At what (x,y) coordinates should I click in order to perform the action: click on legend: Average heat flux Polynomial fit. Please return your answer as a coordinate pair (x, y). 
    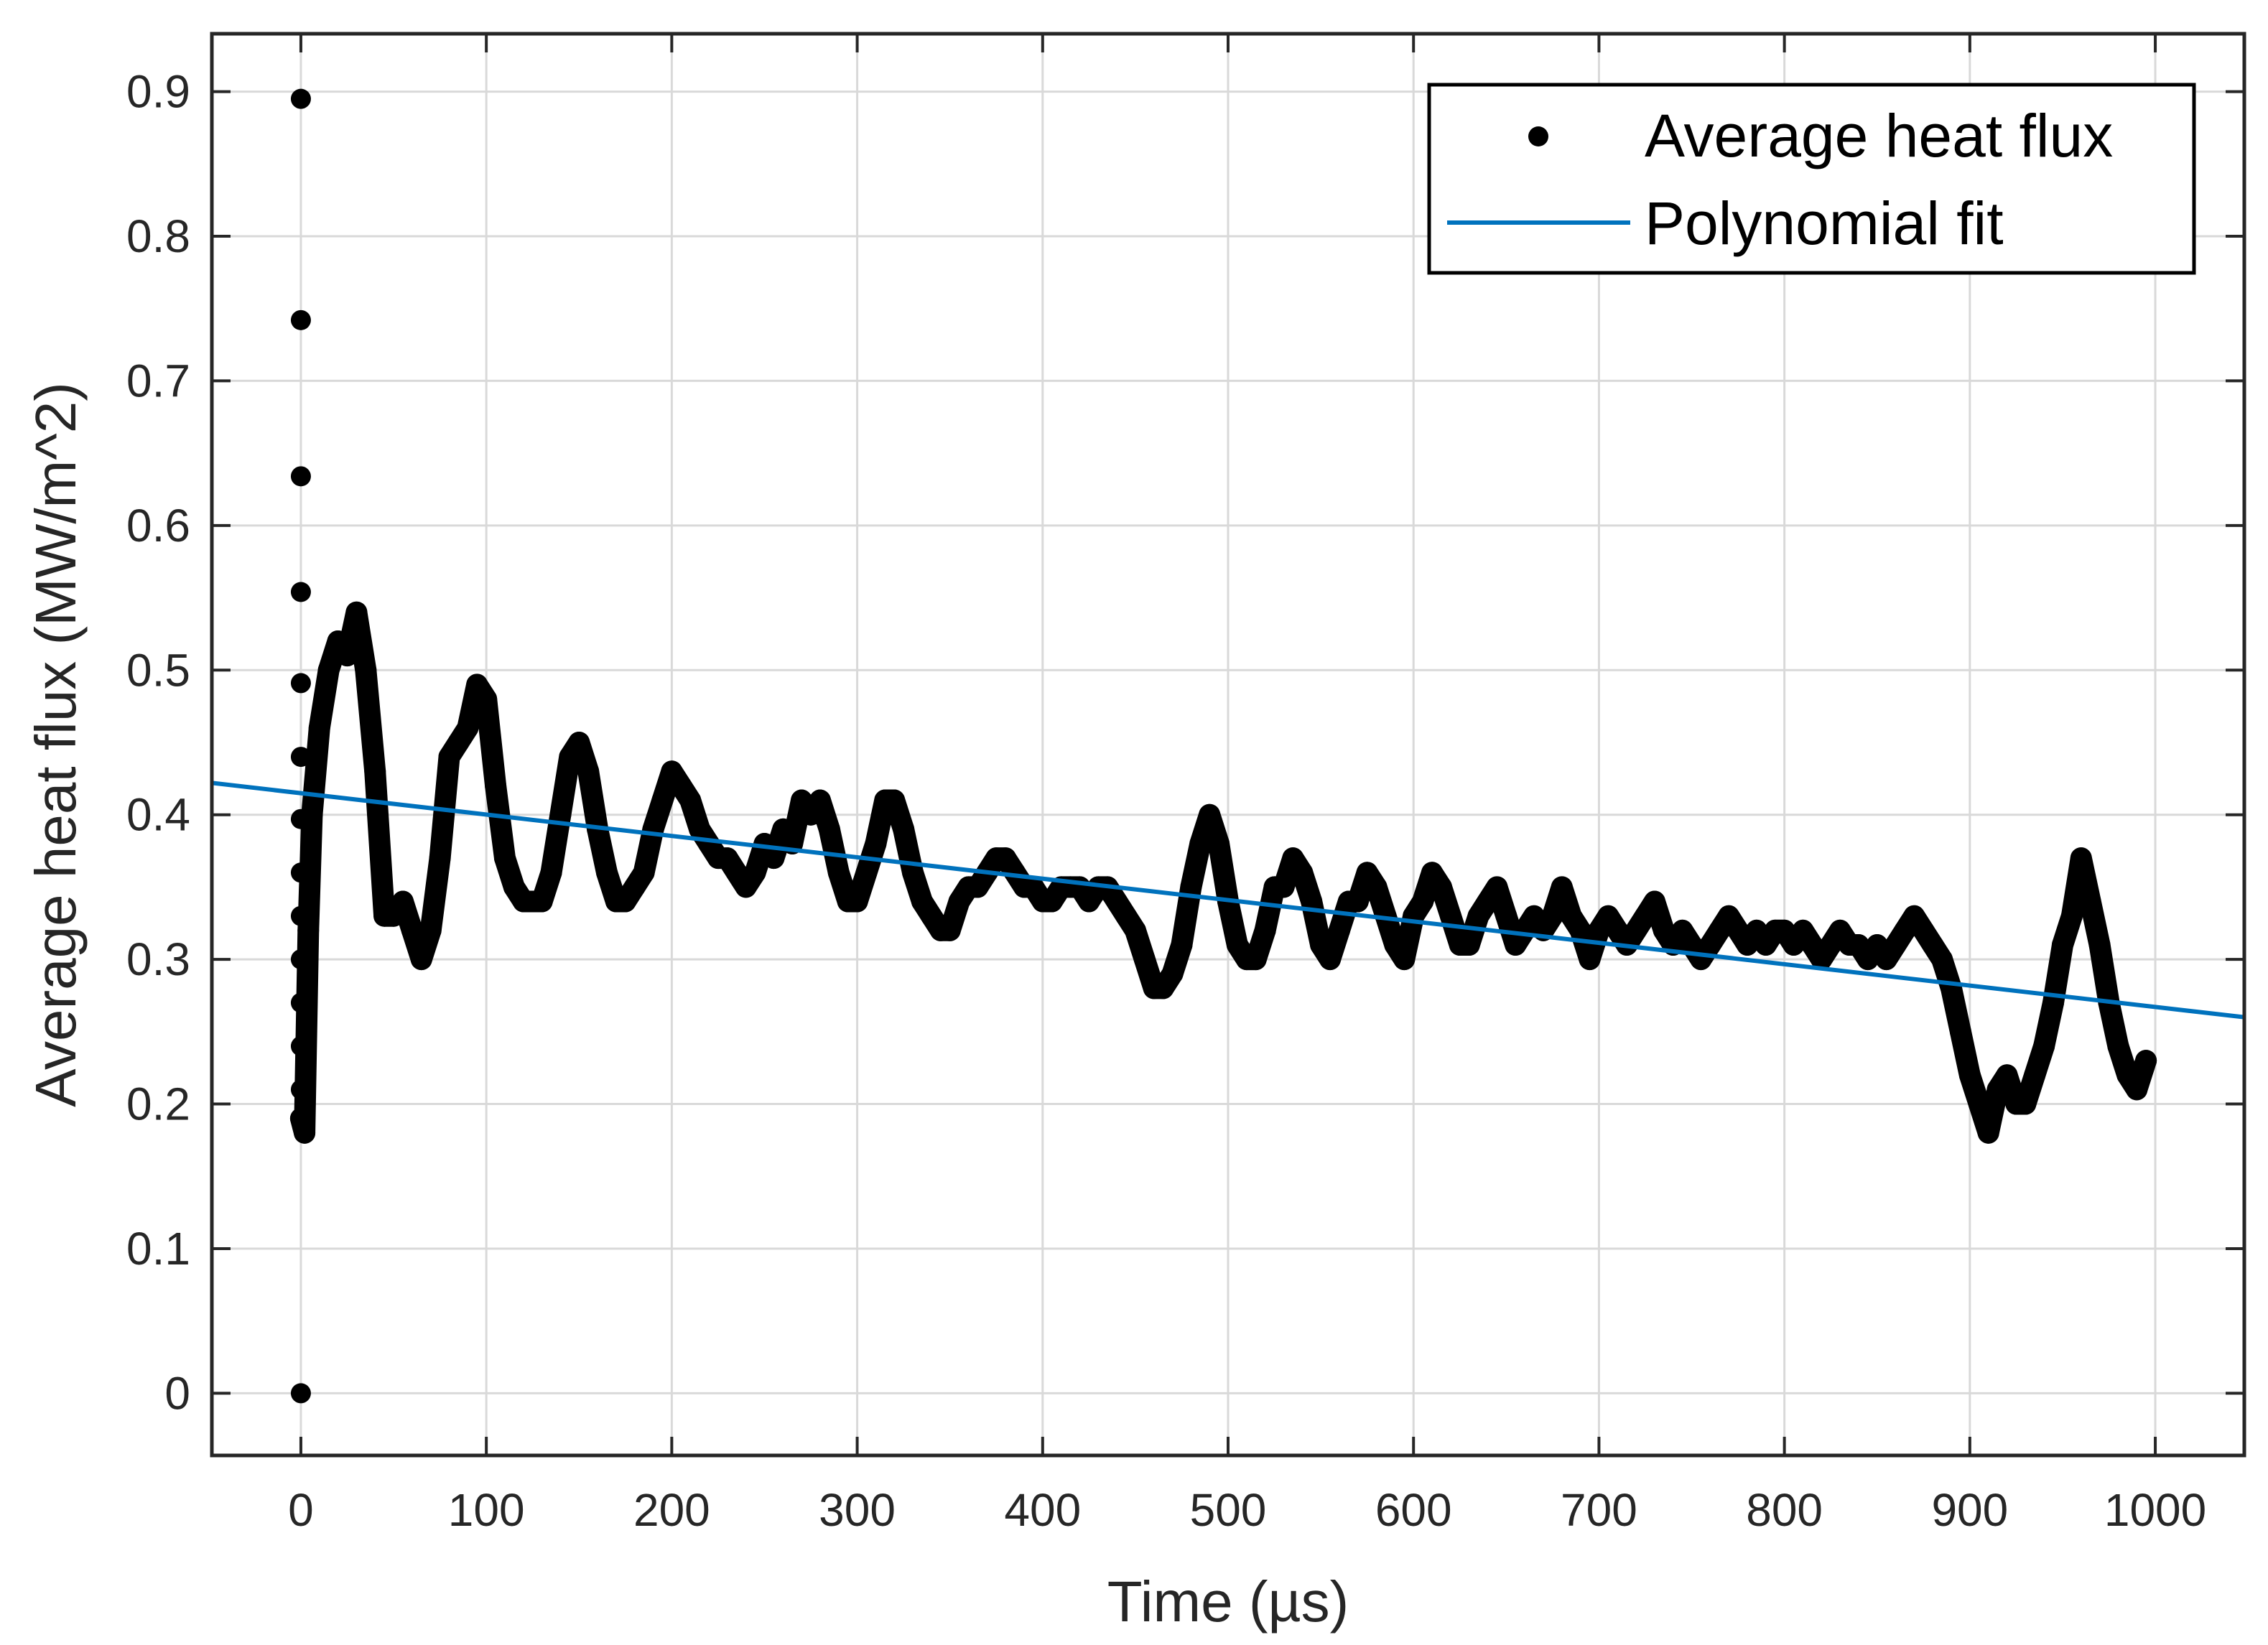
    Looking at the image, I should click on (1811, 179).